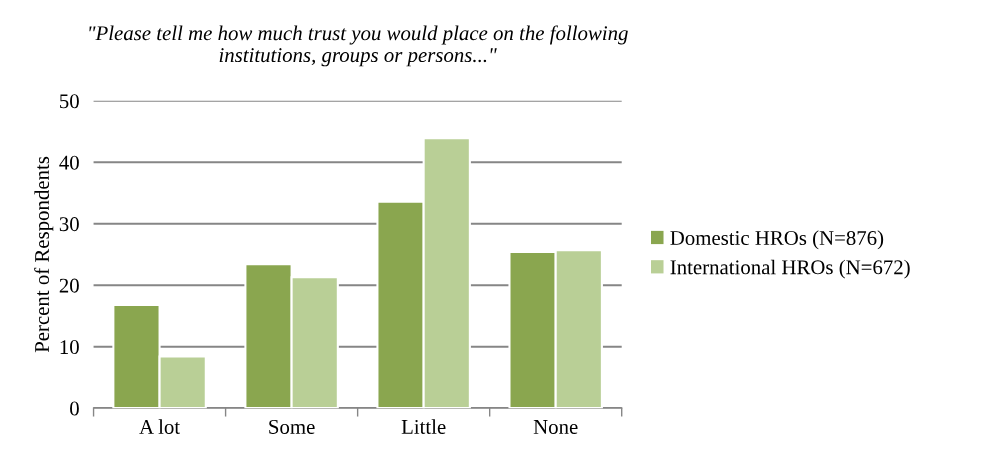  What do you see at coordinates (292, 426) in the screenshot?
I see `x-tick-label: Some` at bounding box center [292, 426].